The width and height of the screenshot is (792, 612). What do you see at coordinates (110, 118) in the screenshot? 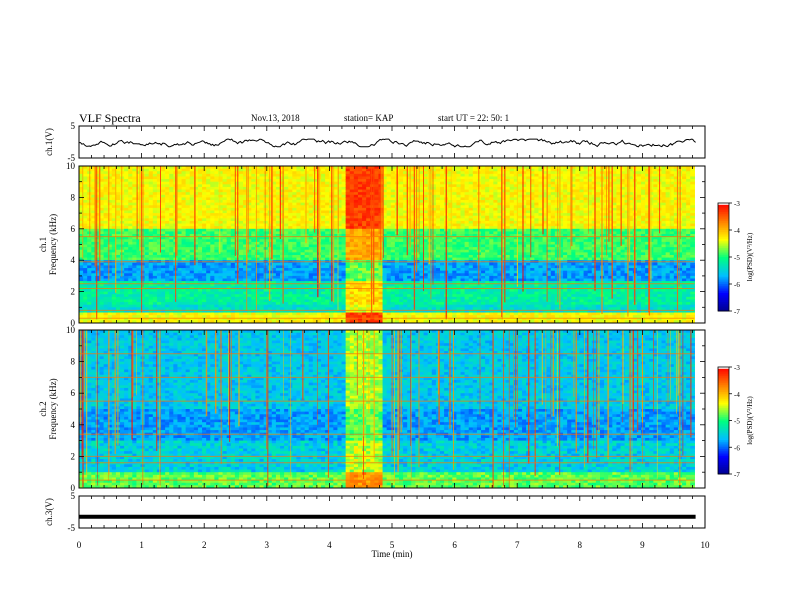
I see `figure-title: VLF Spectra` at bounding box center [110, 118].